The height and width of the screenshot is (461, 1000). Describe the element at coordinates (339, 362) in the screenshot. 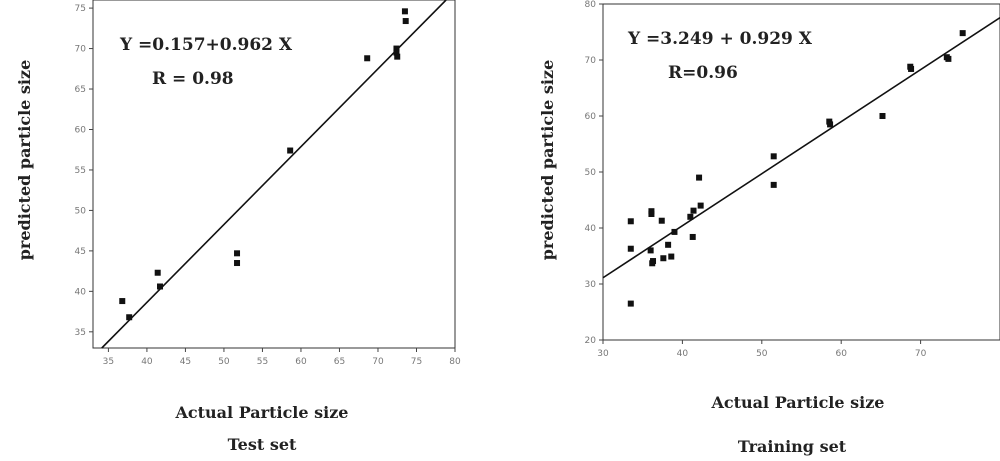

I see `x-tick-label: 65` at that location.